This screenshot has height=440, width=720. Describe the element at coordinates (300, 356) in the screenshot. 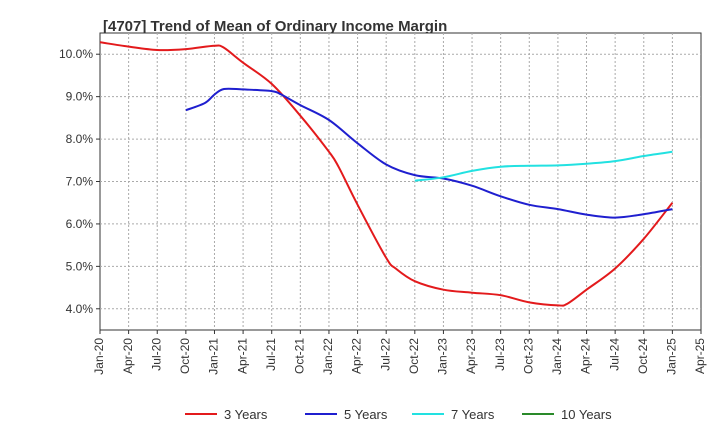

I see `x-tick-label: Oct-21` at that location.